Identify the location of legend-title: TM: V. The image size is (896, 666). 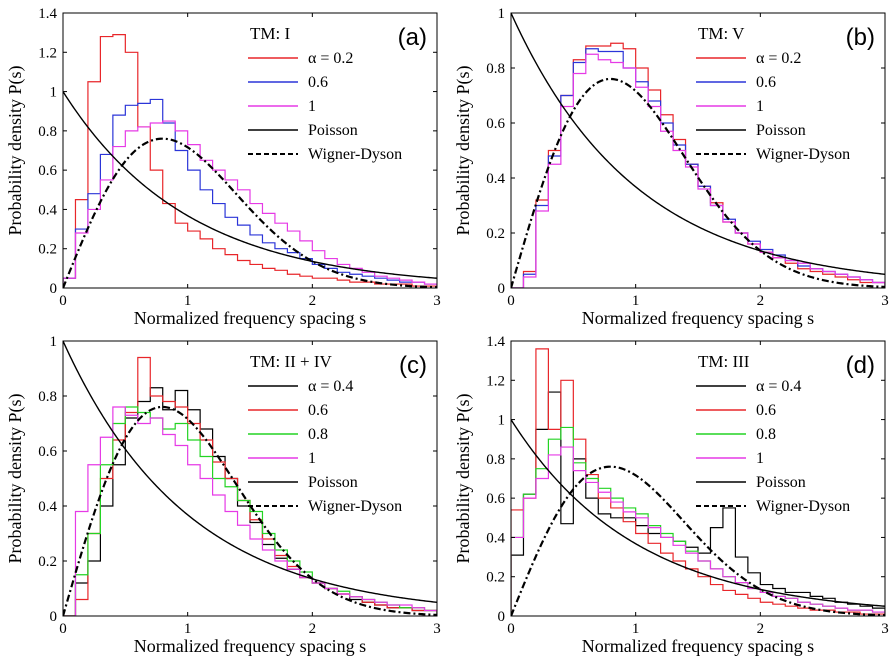
(721, 33).